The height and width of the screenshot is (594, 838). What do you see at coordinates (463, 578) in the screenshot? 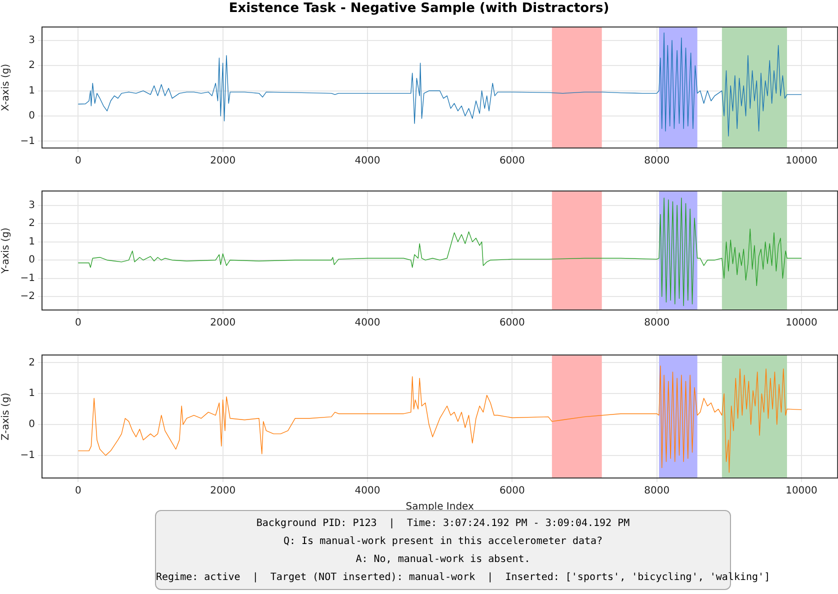
I see `text: Regime: active | Target (NOT inserted): manual-work | Inserted: ['sports', 'bicycling', 'walking']` at bounding box center [463, 578].